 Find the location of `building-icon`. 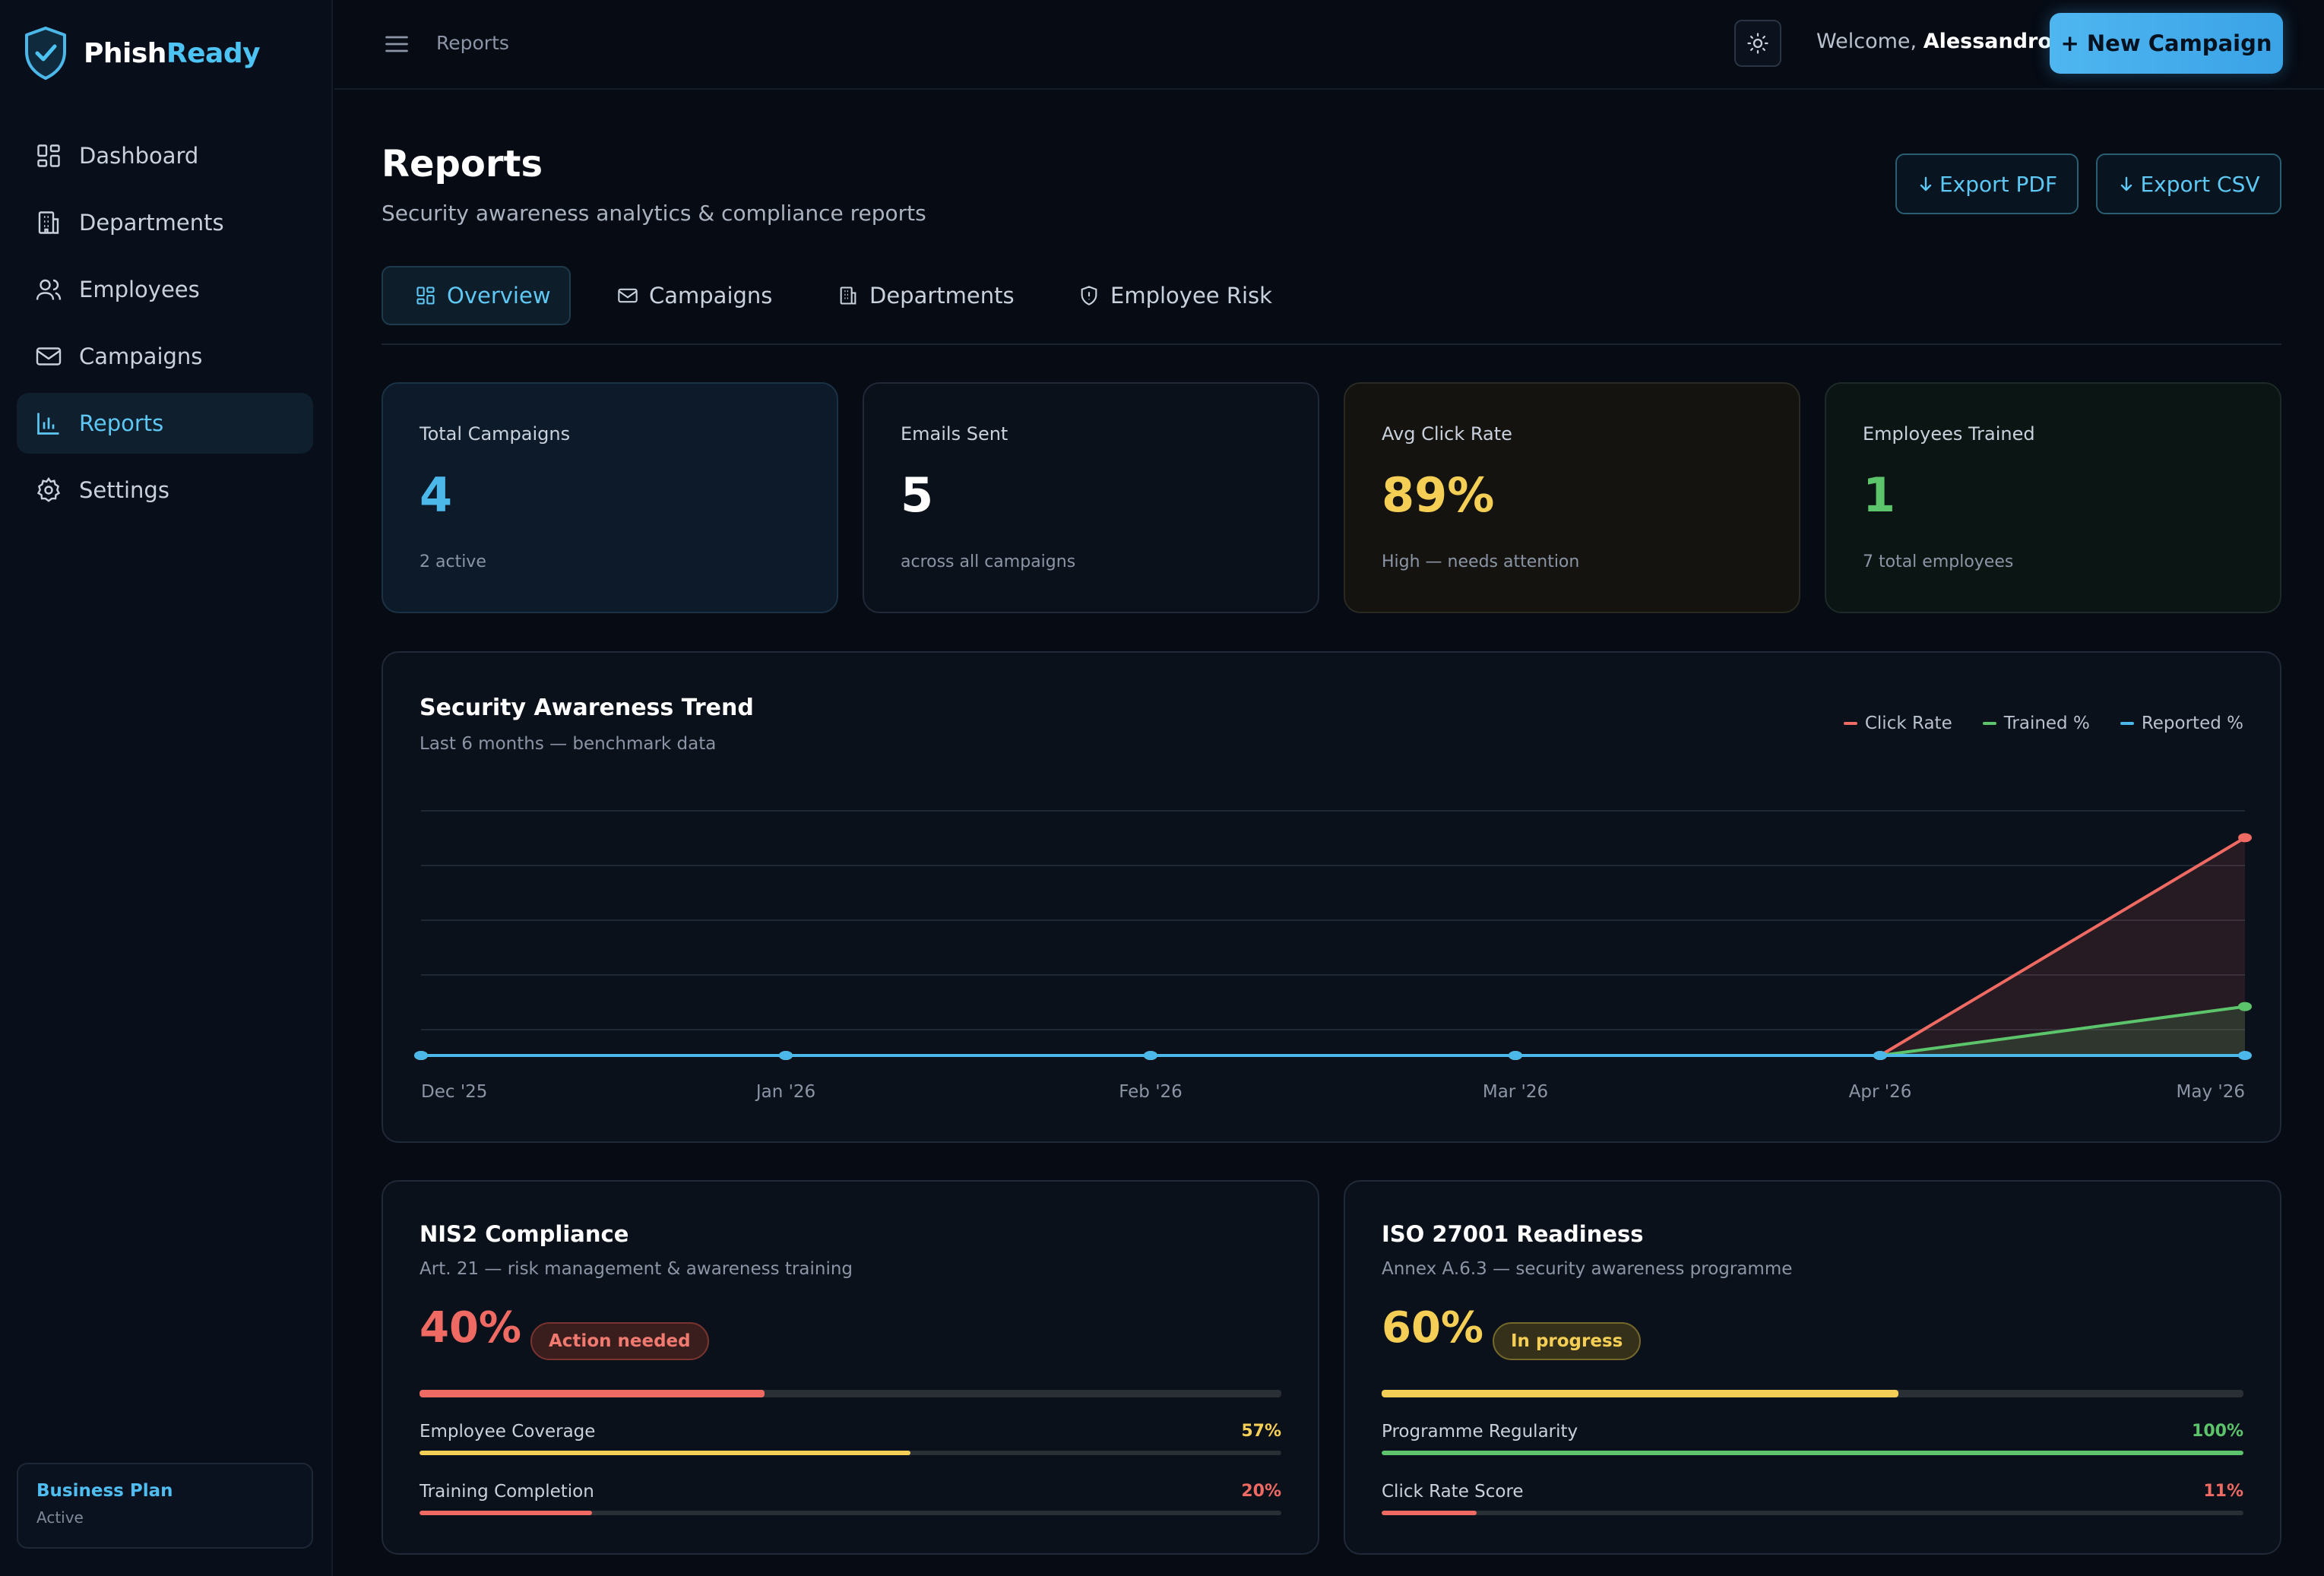

building-icon is located at coordinates (48, 222).